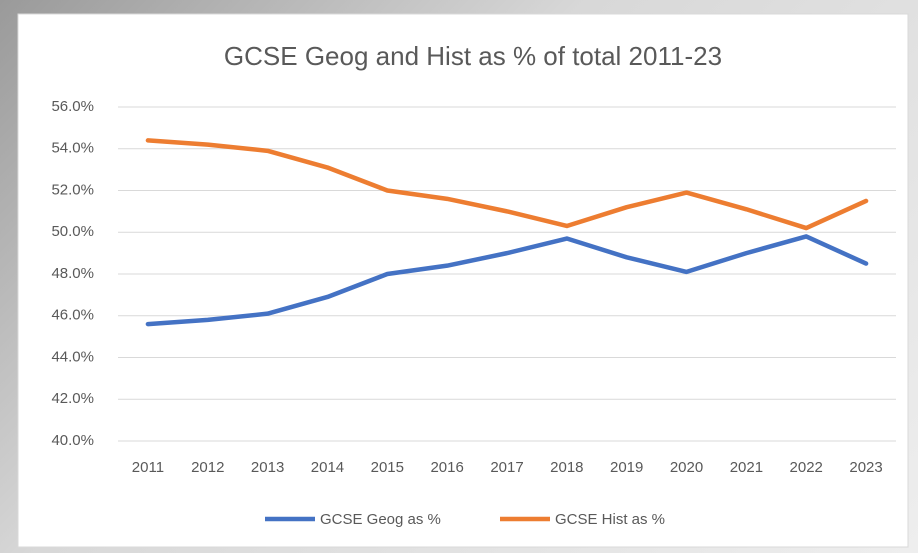  I want to click on x-tick-label: 2016, so click(446, 467).